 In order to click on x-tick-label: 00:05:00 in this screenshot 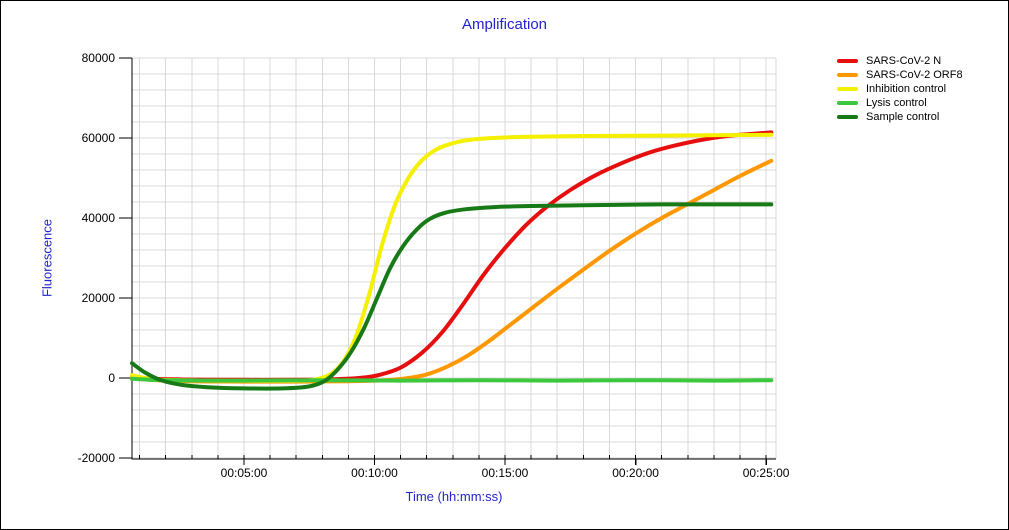, I will do `click(244, 473)`.